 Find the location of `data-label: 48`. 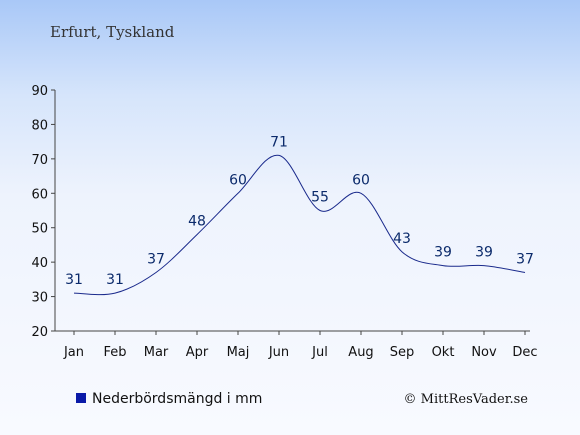

data-label: 48 is located at coordinates (197, 222).